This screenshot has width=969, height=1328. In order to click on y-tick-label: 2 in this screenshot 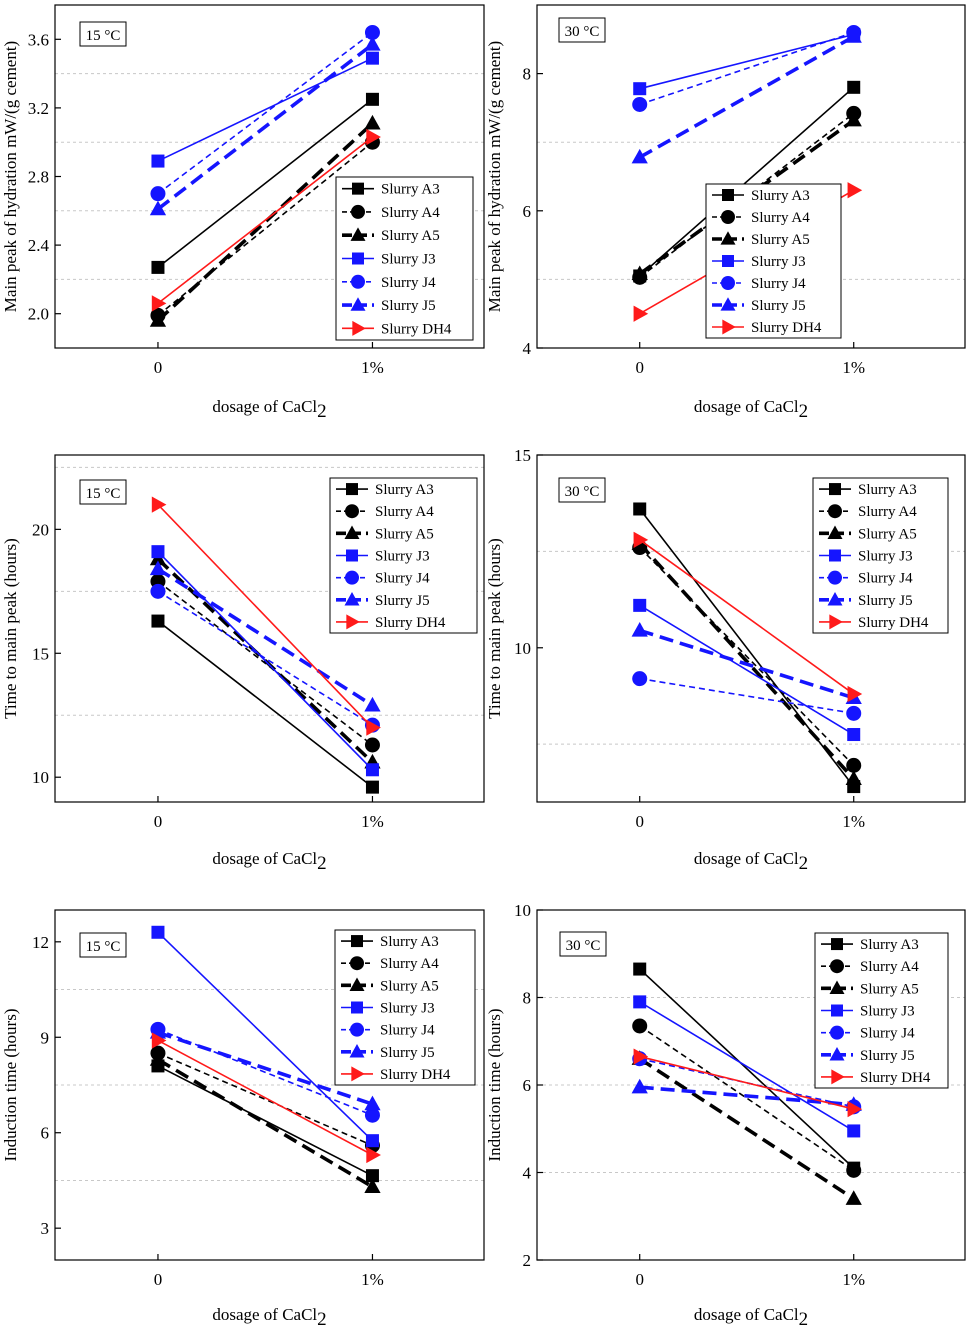, I will do `click(527, 1260)`.